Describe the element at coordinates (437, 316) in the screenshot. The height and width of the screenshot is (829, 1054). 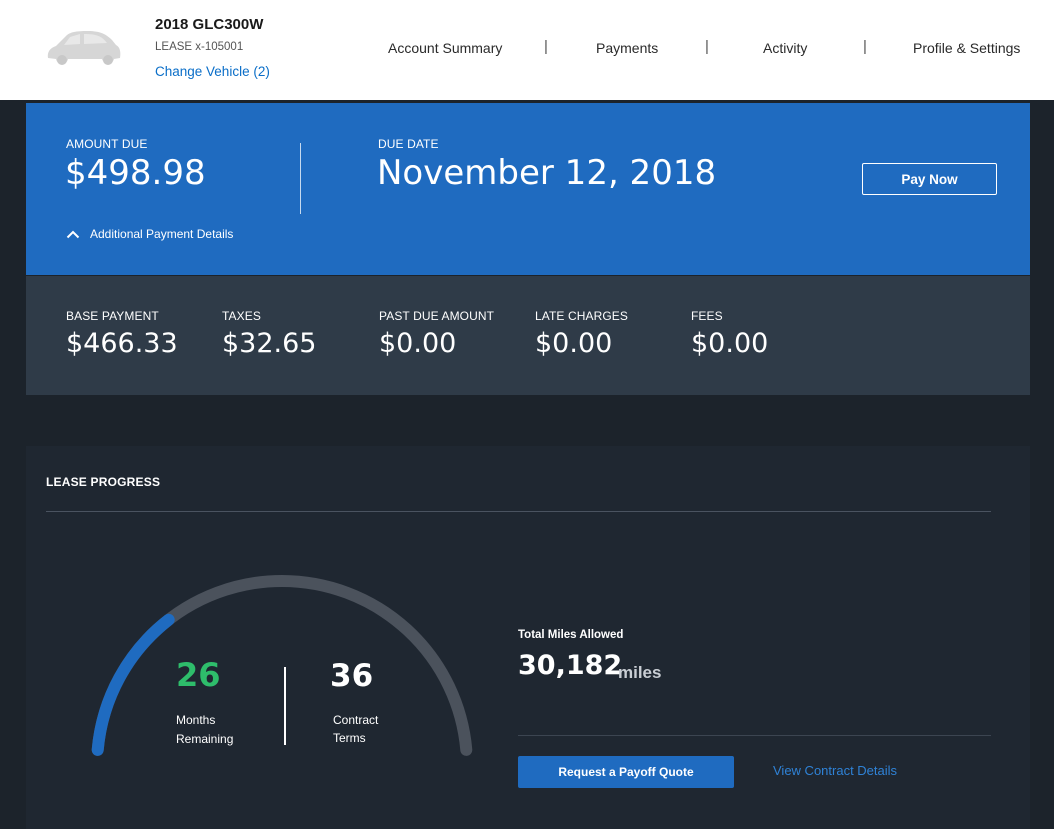
I see `past-due-label: PAST DUE AMOUNT` at that location.